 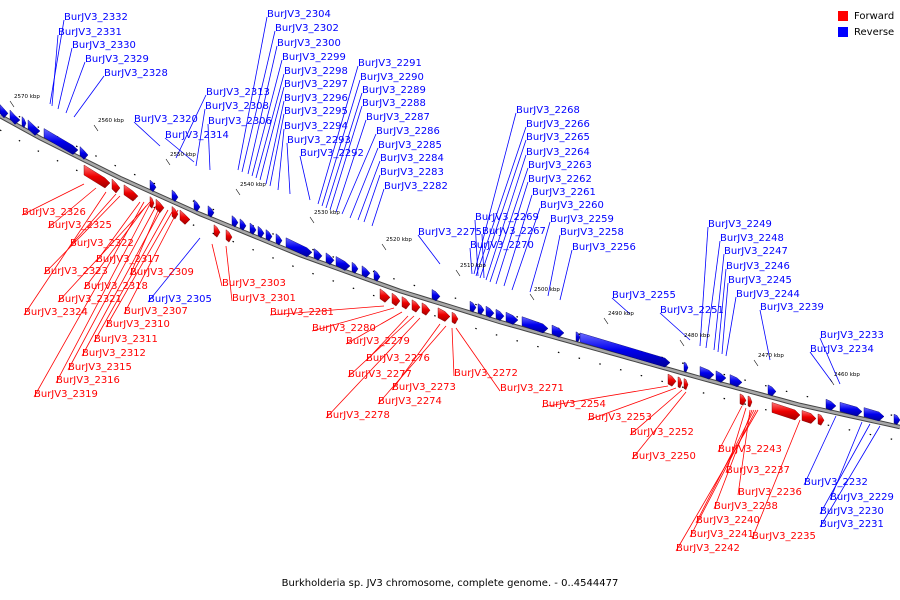 I want to click on leader-line-r27, so click(x=364, y=183).